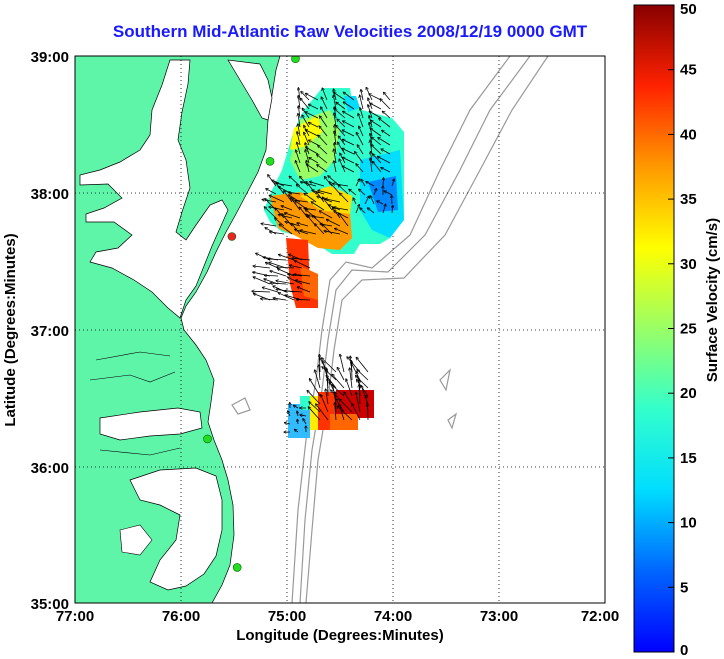 The width and height of the screenshot is (724, 659). I want to click on y-tick-label: 39:00, so click(50, 57).